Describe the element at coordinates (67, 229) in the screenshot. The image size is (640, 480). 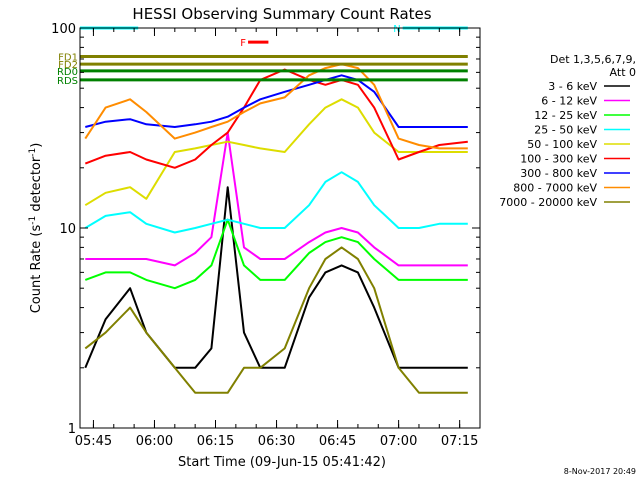
I see `y-tick-label: 10` at that location.